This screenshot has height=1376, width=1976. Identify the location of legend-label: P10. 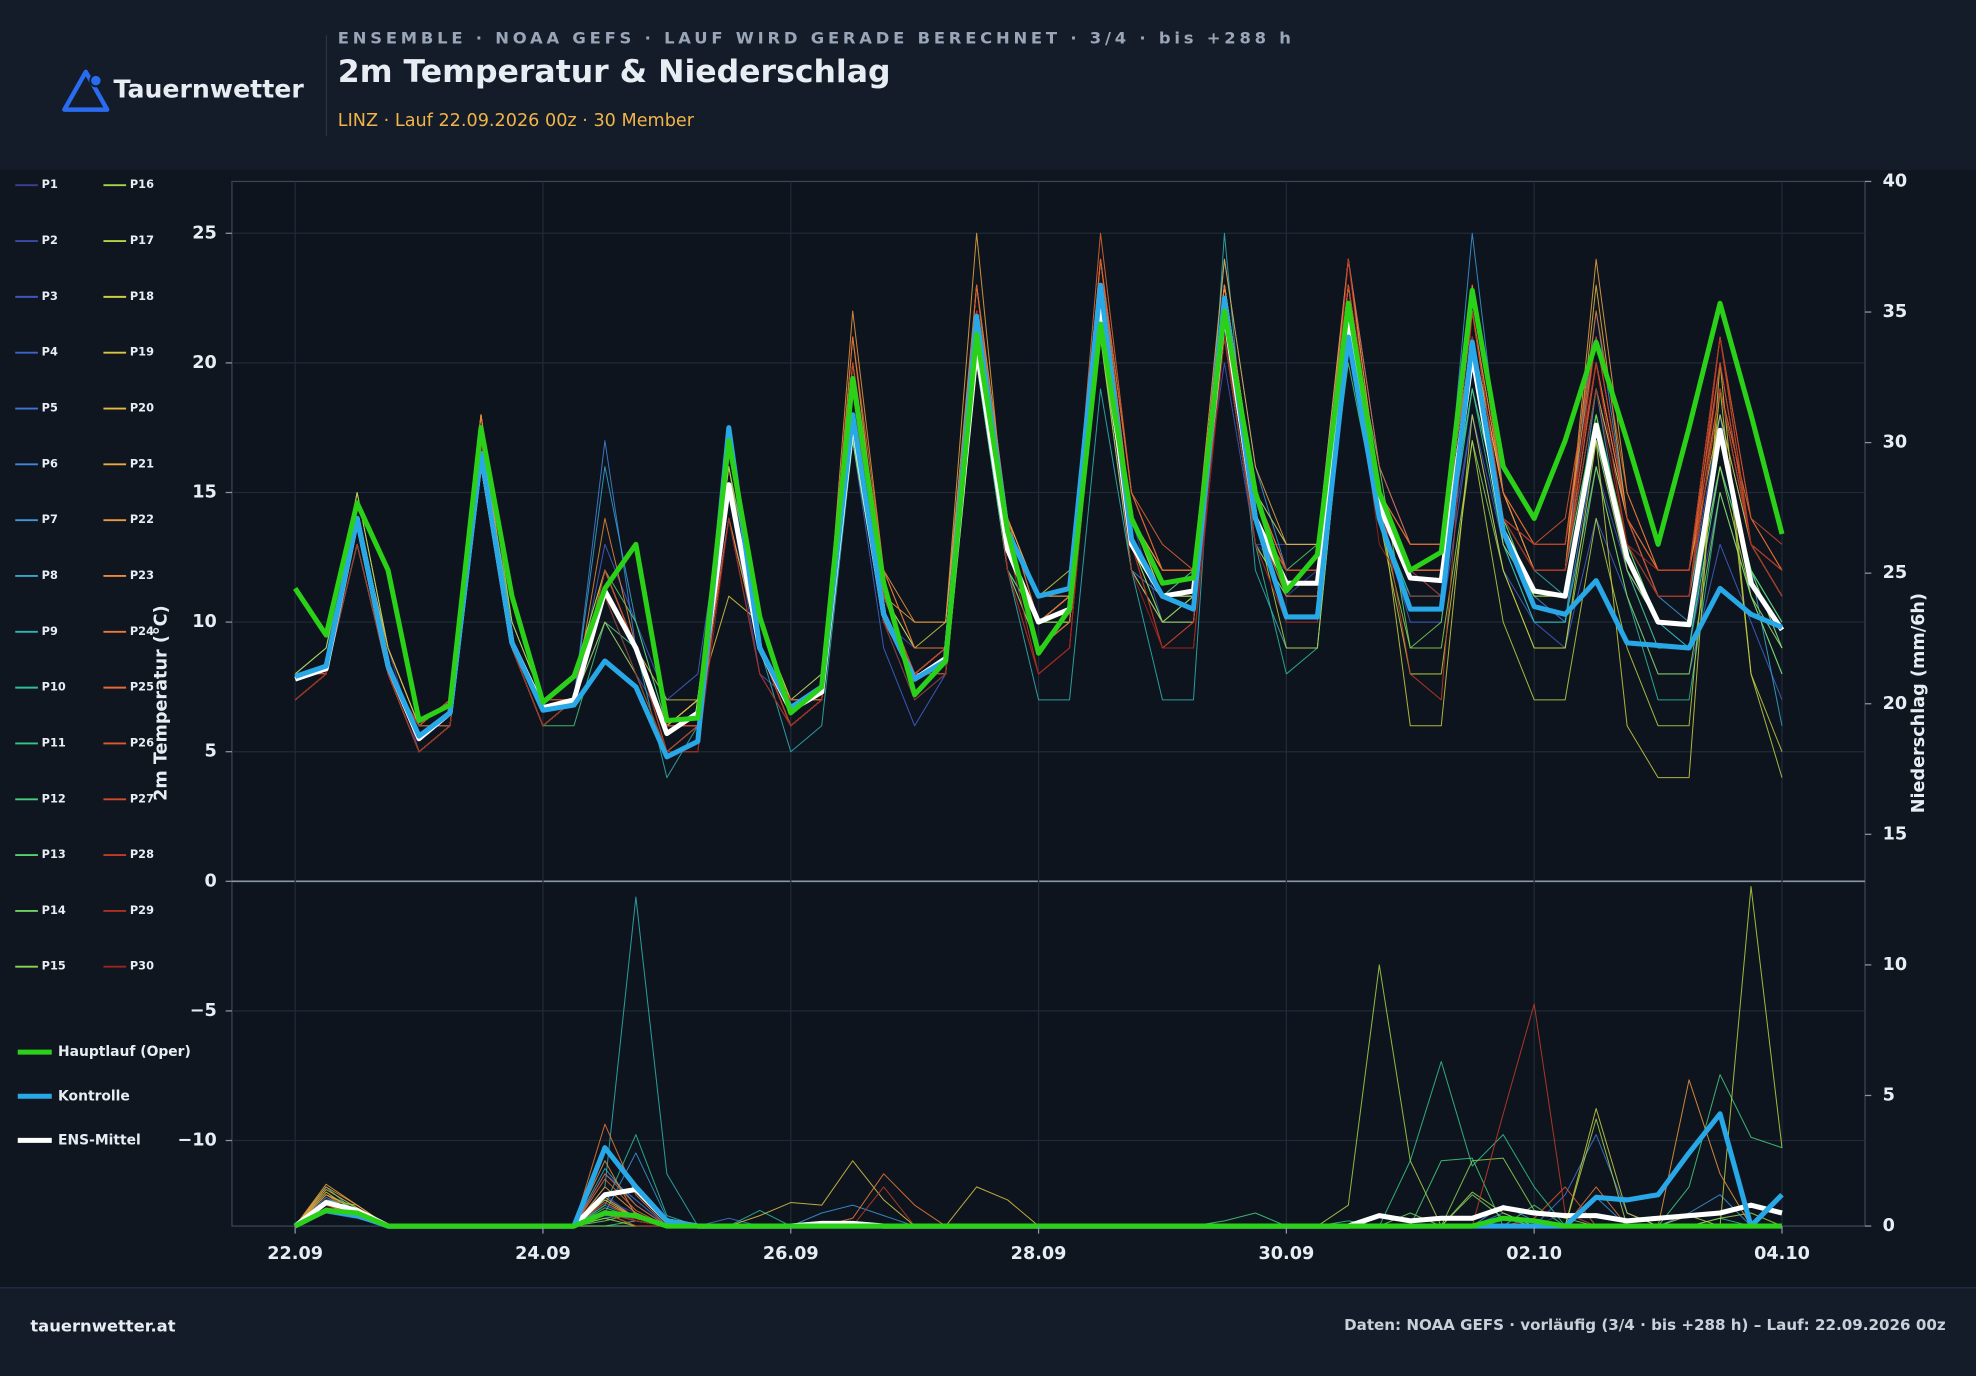
(54, 687).